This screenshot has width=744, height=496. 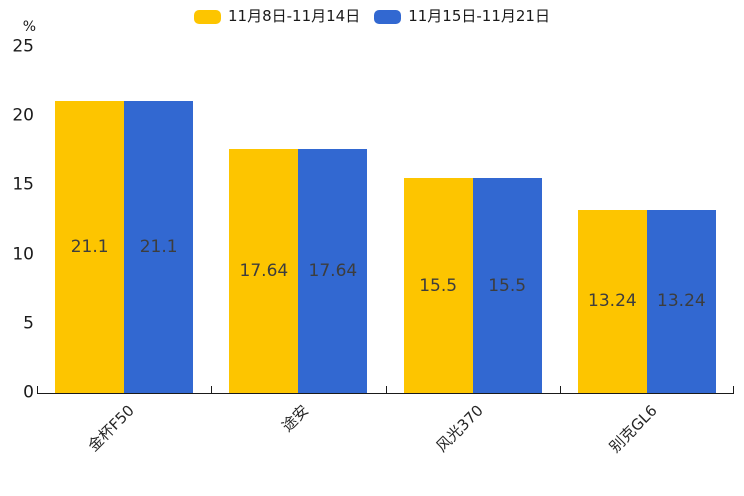 I want to click on bar-series-0-category-2: 15.5, so click(x=438, y=285).